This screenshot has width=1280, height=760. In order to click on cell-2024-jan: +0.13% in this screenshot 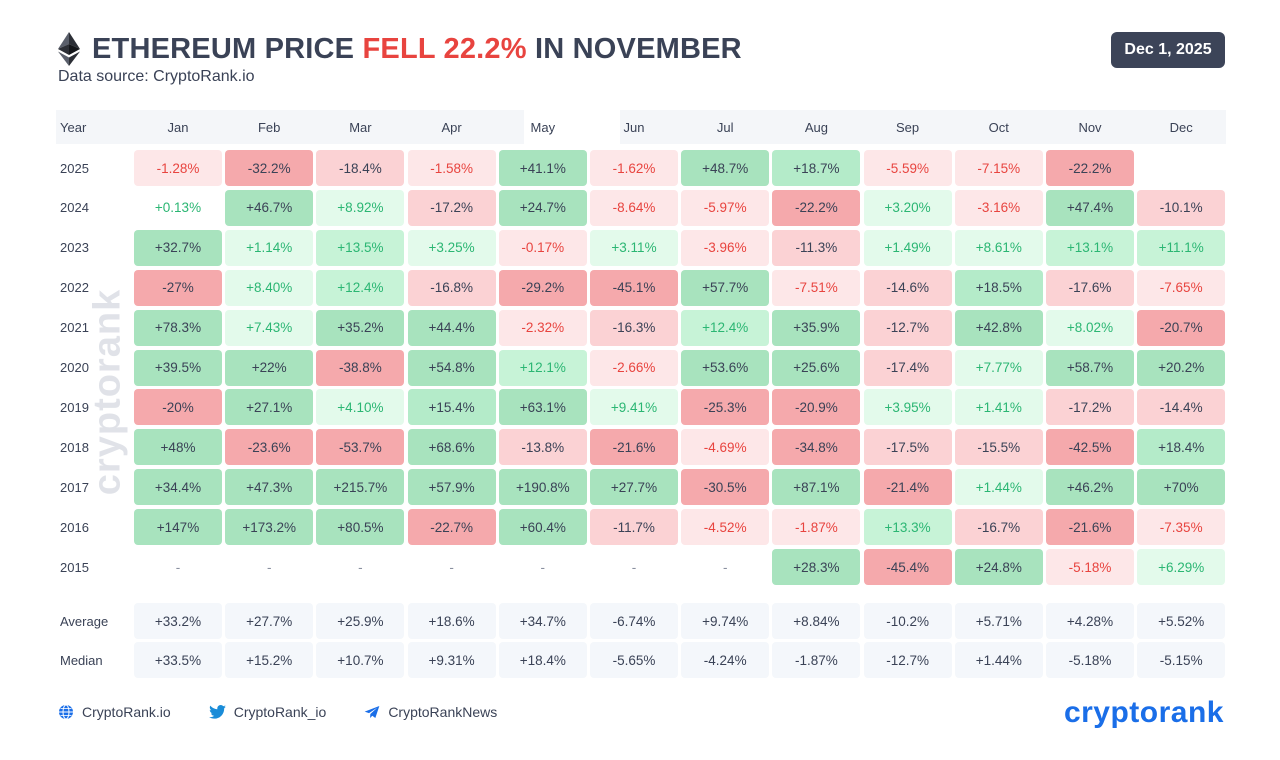, I will do `click(178, 208)`.